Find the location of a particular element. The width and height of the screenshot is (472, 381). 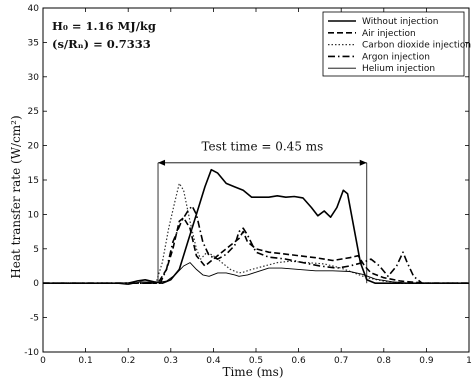

x-axis-title: Time (ms) is located at coordinates (252, 372).